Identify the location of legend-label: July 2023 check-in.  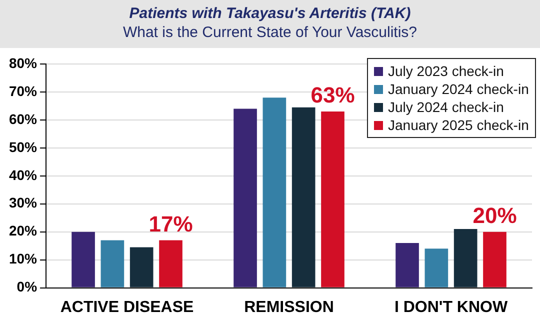
(446, 71).